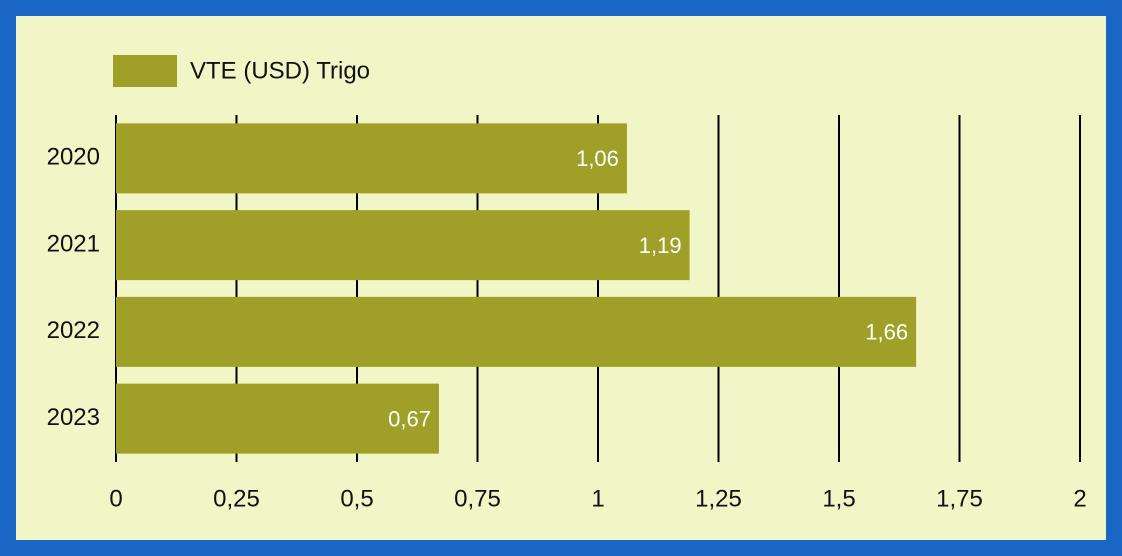 This screenshot has height=556, width=1122. Describe the element at coordinates (597, 498) in the screenshot. I see `x-tick-label: 1` at that location.